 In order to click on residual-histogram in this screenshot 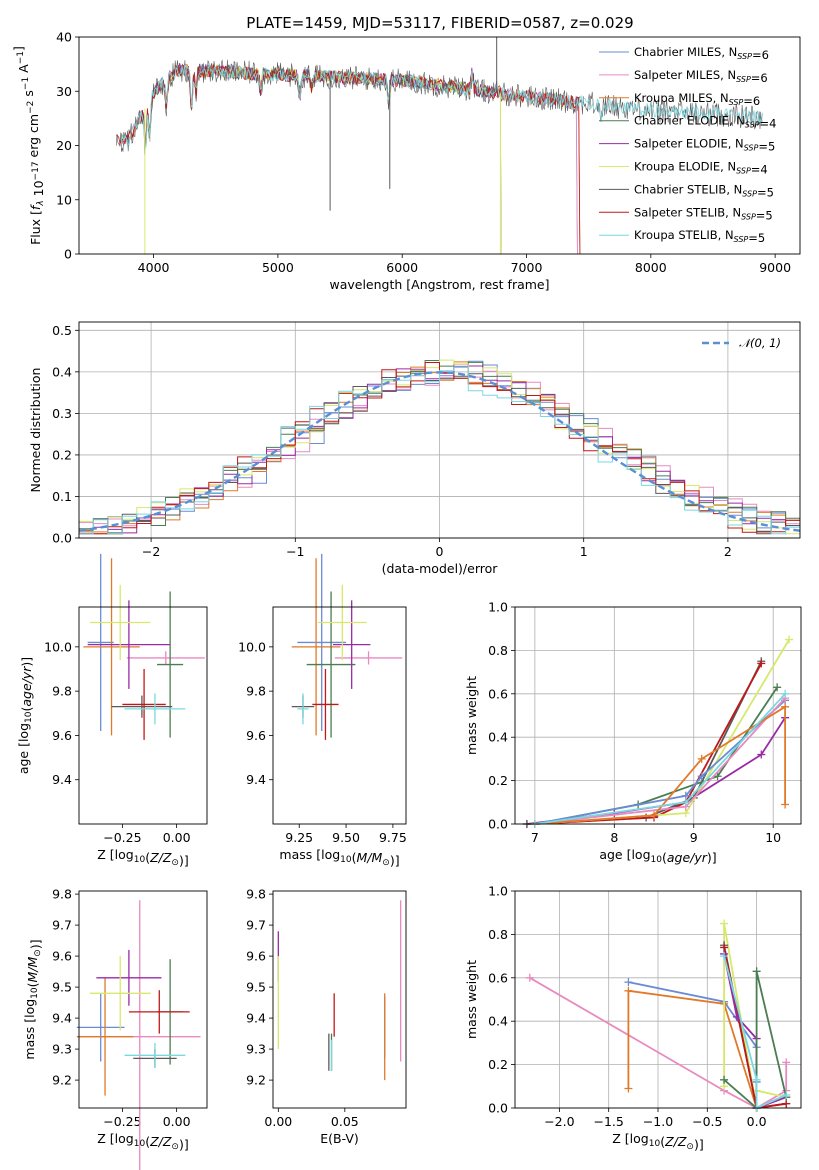, I will do `click(439, 448)`.